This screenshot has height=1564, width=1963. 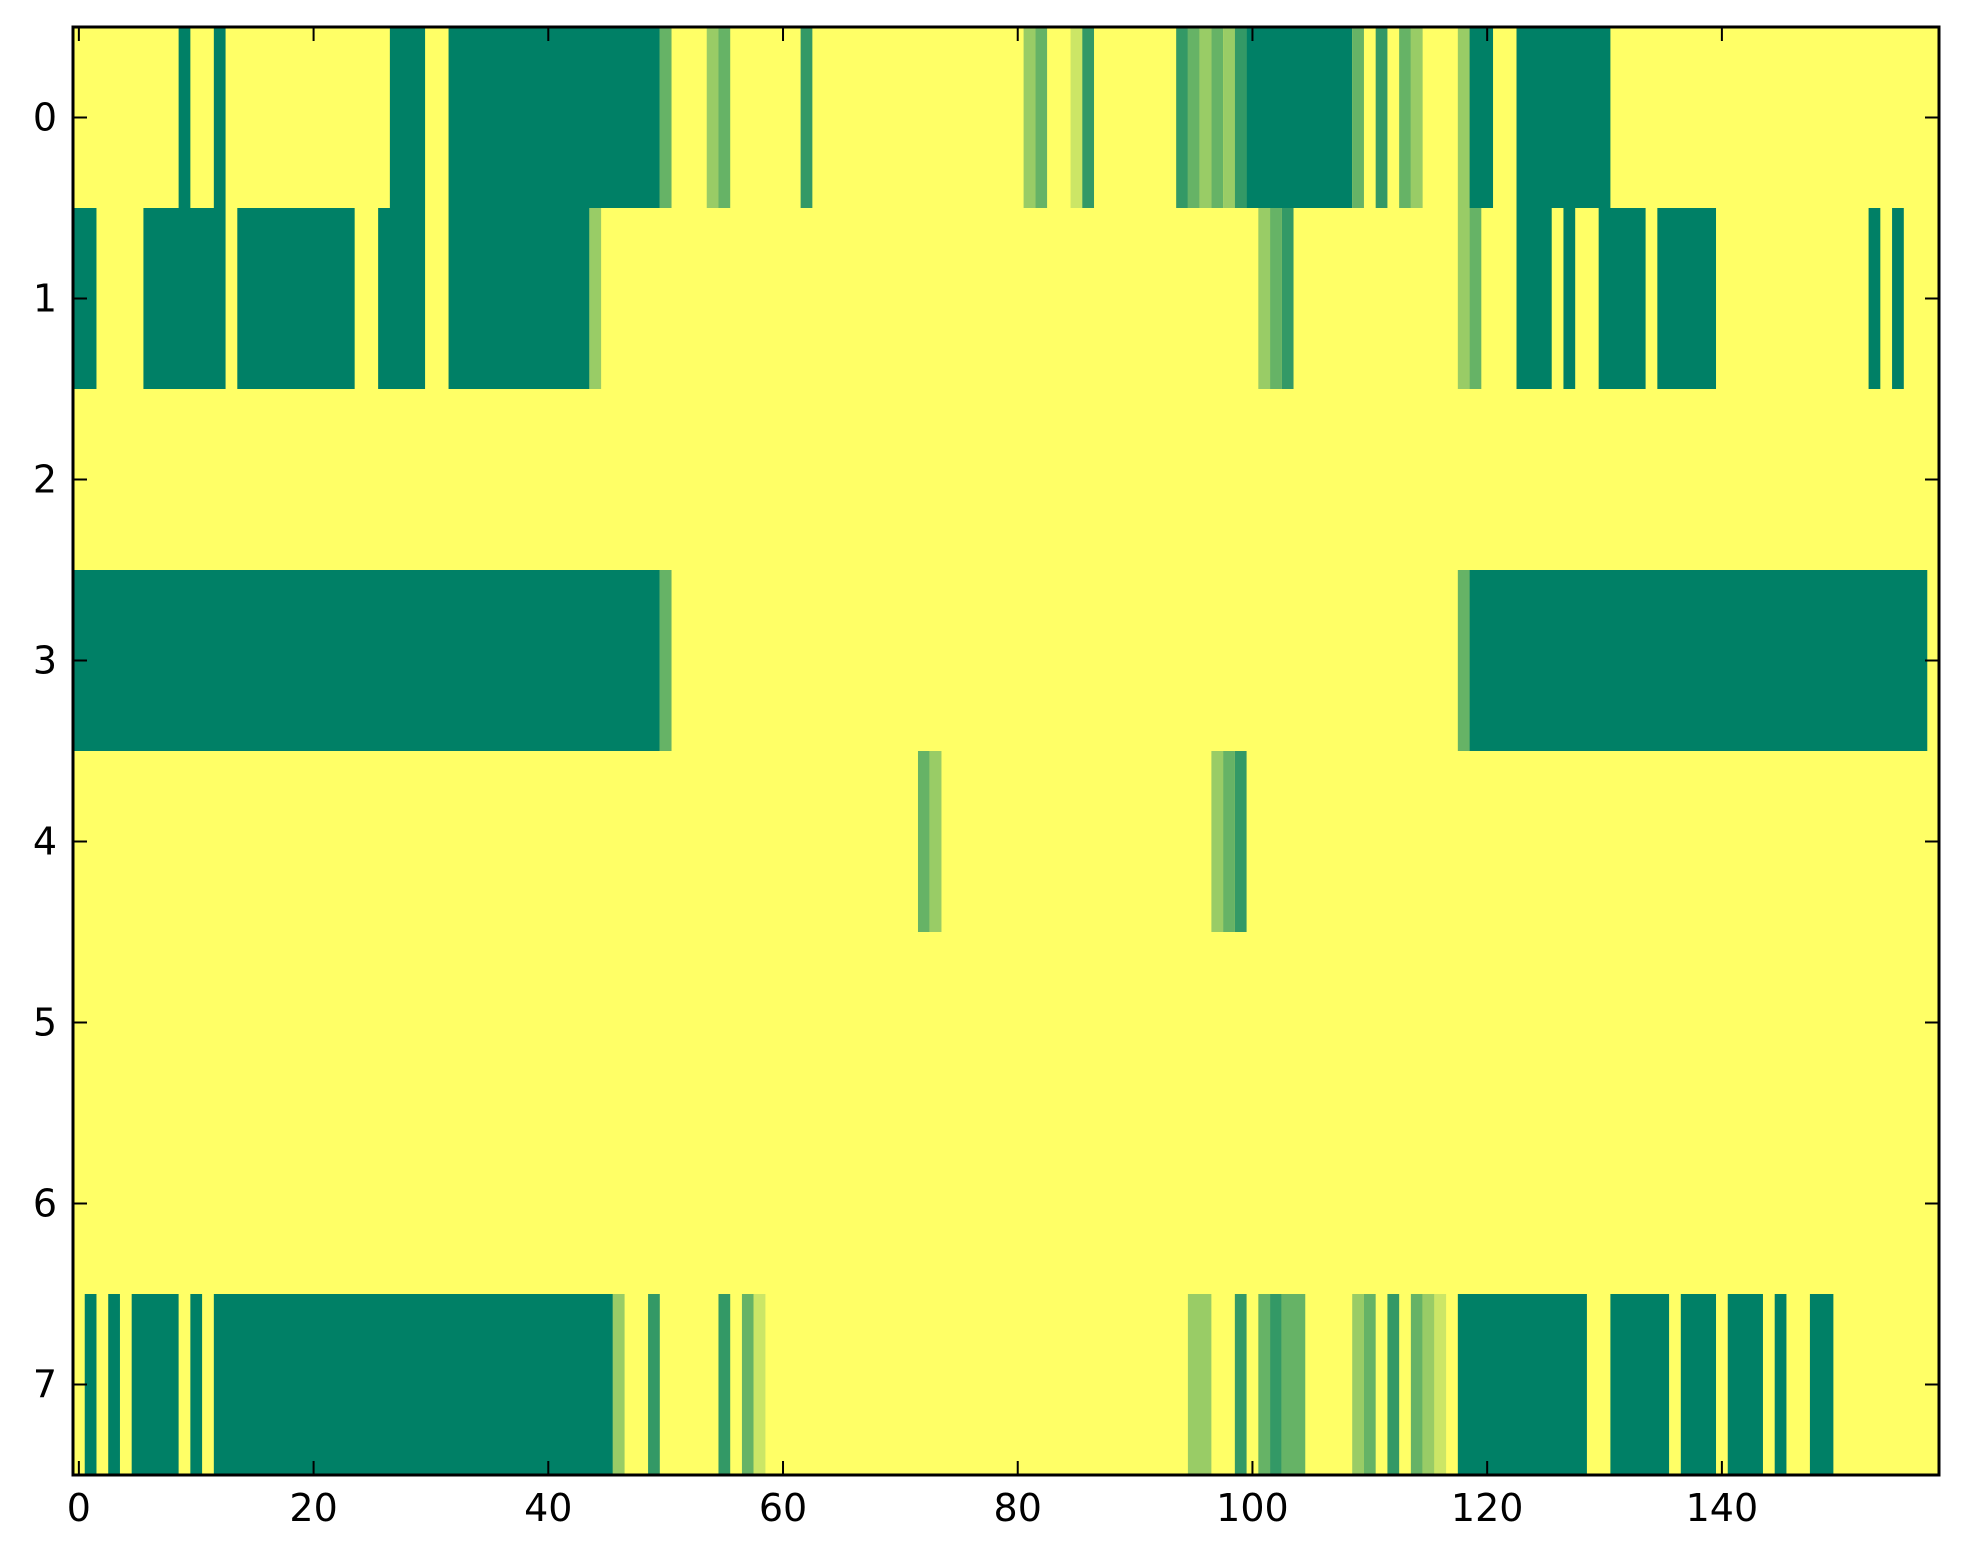 What do you see at coordinates (45, 1204) in the screenshot?
I see `y-tick-label: 6` at bounding box center [45, 1204].